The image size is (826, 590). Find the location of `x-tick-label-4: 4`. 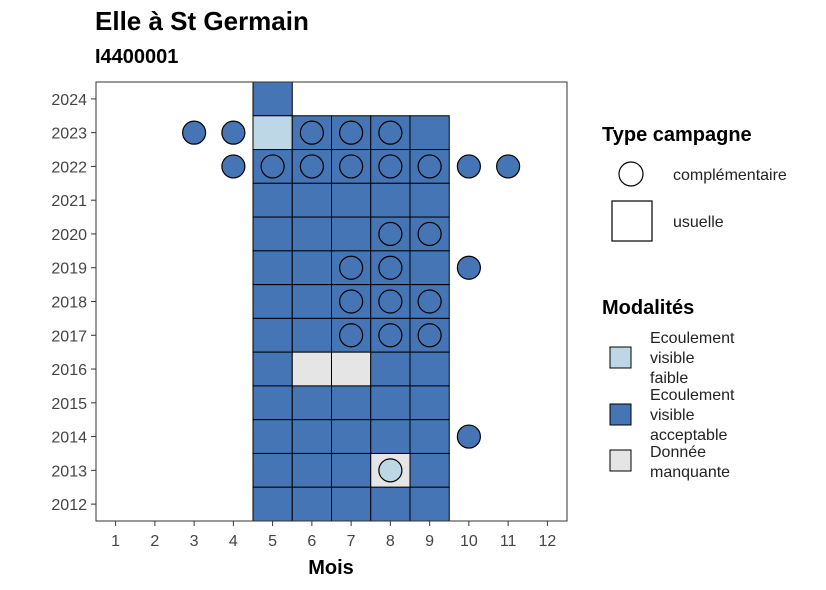

x-tick-label-4: 4 is located at coordinates (233, 541).